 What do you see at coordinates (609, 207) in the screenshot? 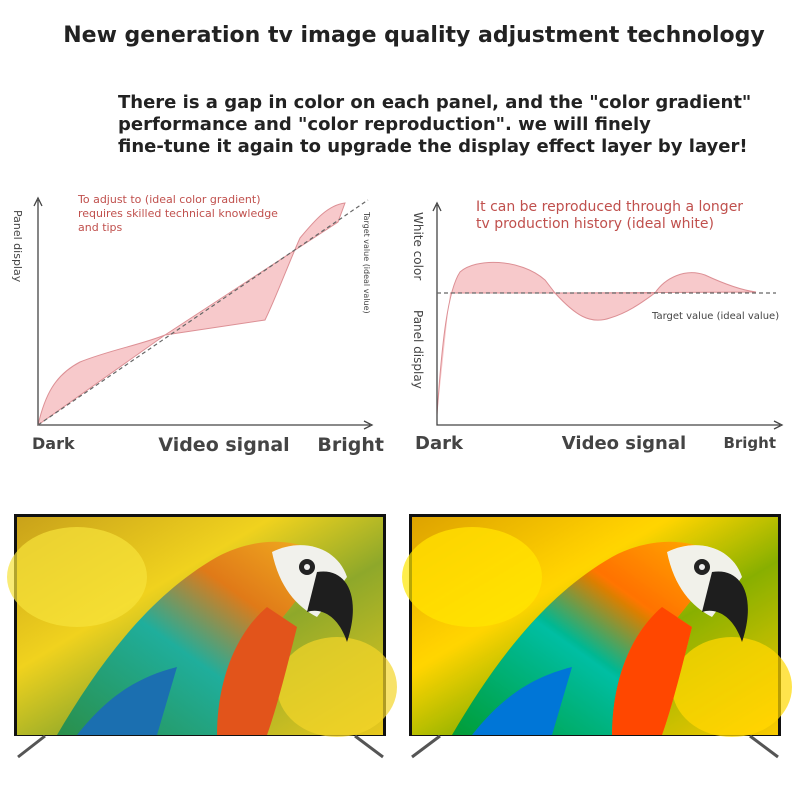
I see `annotation: It can be reproduced through a longer` at bounding box center [609, 207].